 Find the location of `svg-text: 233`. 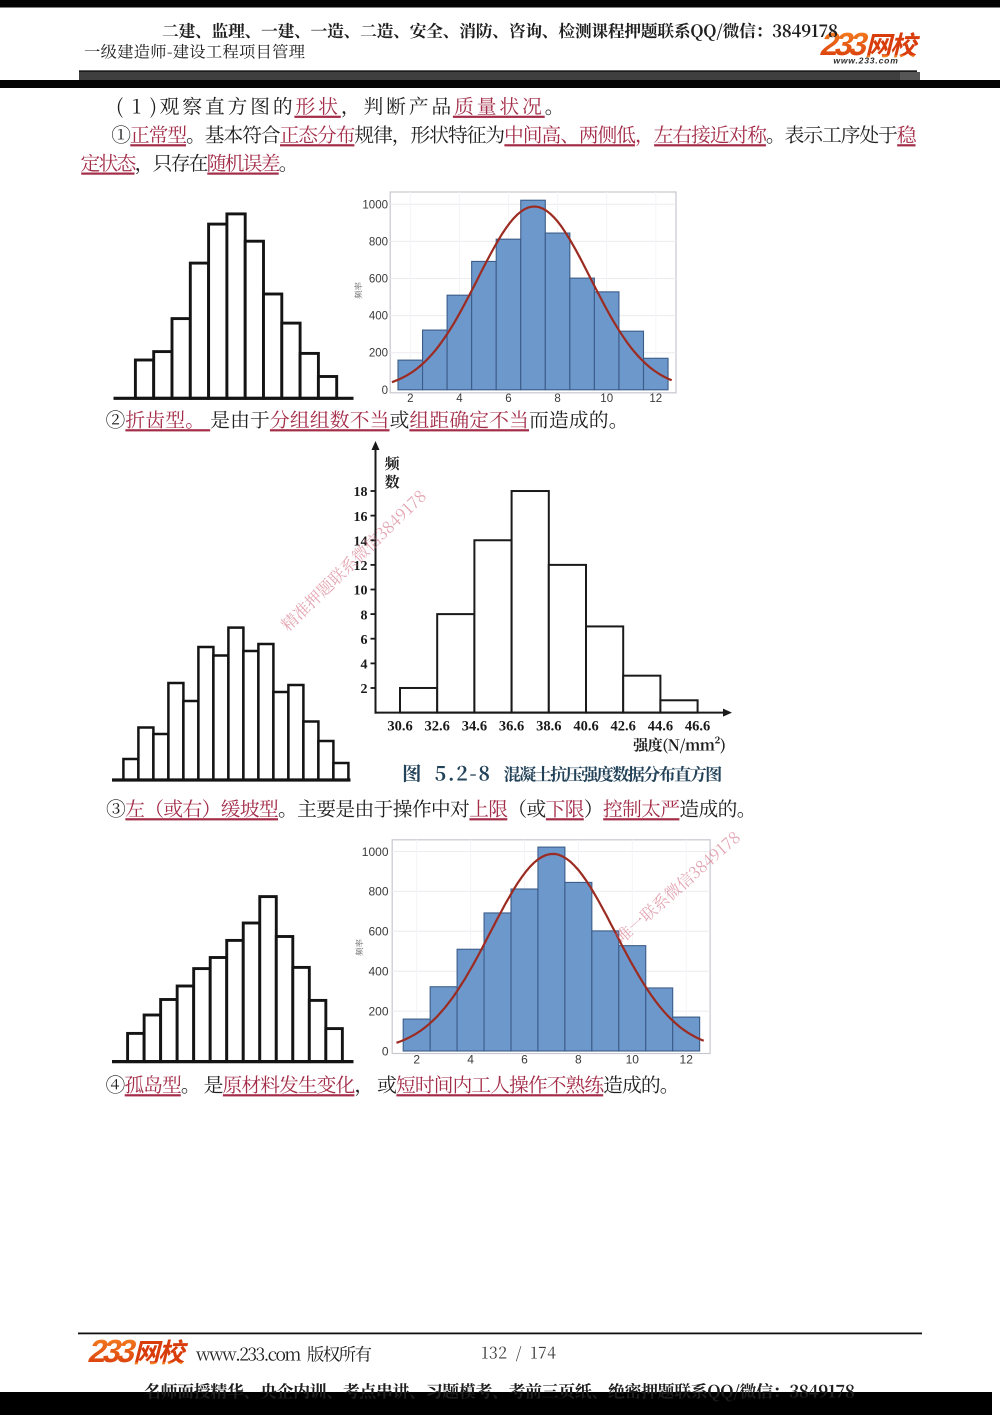

svg-text: 233 is located at coordinates (112, 1350).